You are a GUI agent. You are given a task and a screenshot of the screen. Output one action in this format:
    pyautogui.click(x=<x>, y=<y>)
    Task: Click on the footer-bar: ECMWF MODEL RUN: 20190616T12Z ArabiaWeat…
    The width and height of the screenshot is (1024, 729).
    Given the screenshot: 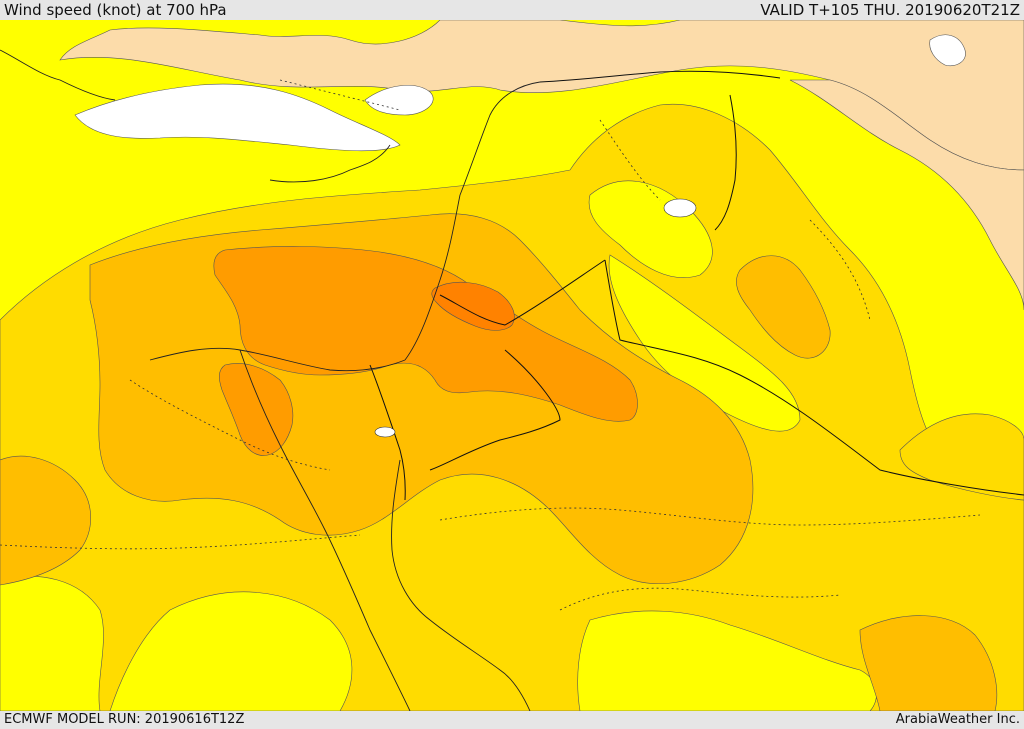 What is the action you would take?
    pyautogui.click(x=512, y=720)
    